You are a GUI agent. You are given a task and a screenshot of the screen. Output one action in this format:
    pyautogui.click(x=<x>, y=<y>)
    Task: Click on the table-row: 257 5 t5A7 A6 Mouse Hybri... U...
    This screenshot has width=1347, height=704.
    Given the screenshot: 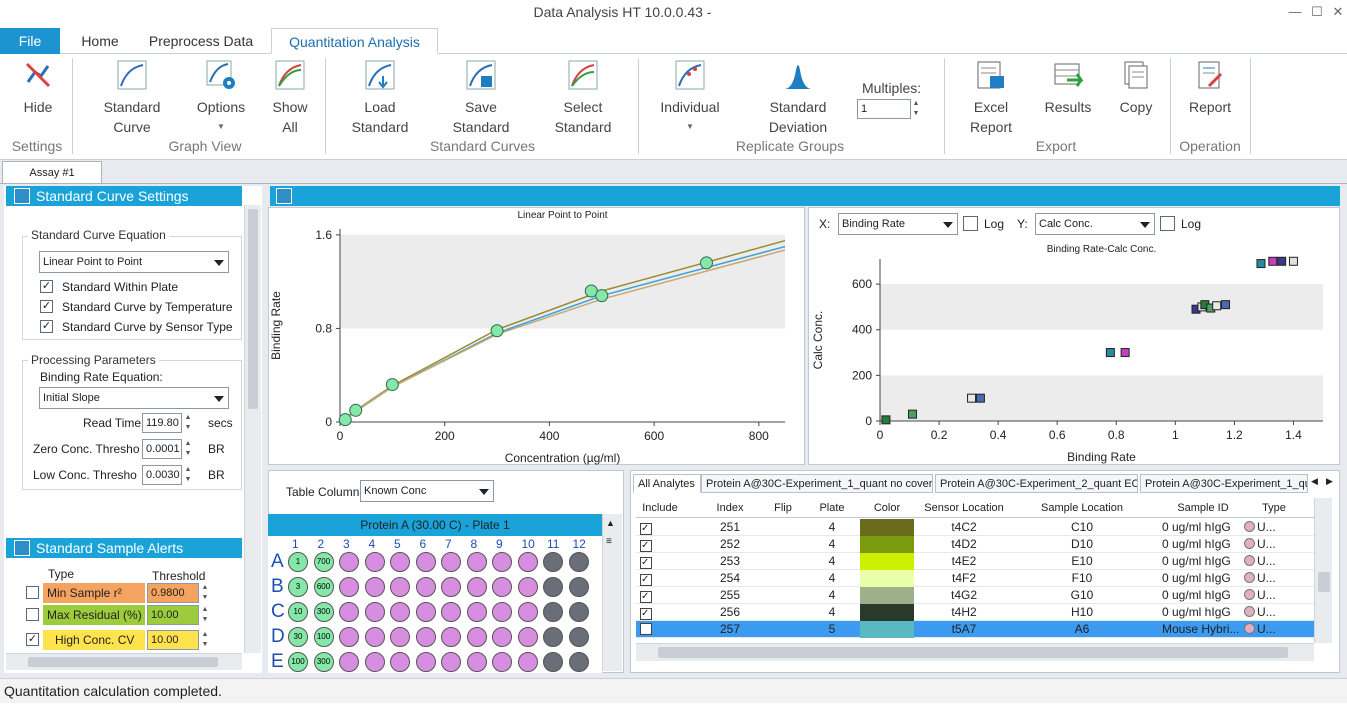 What is the action you would take?
    pyautogui.click(x=975, y=629)
    